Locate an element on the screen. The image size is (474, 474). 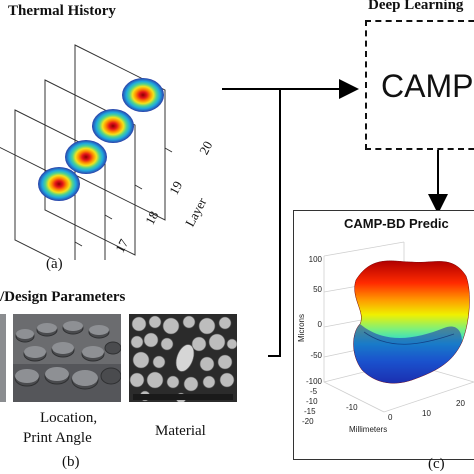
photo-label-material: Material is located at coordinates (180, 431).